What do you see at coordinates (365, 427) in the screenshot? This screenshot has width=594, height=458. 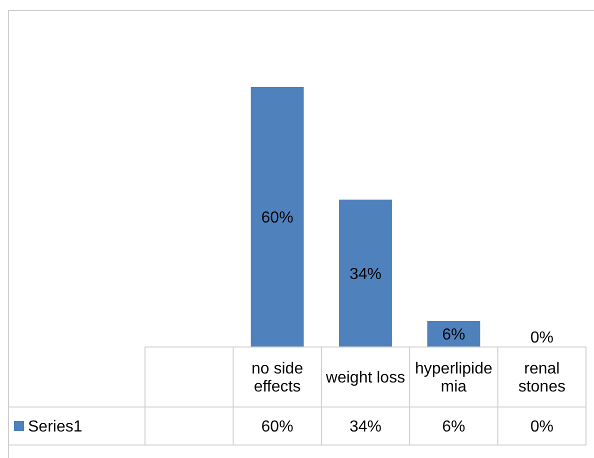 I see `data-label: 34%` at bounding box center [365, 427].